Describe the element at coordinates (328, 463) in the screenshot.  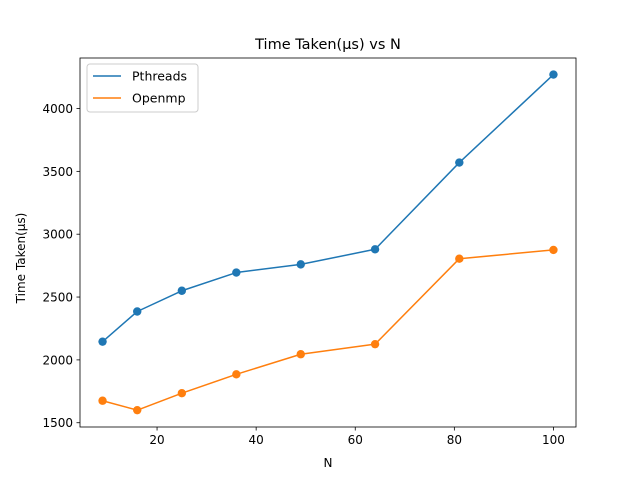
I see `x-axis-title: N` at that location.